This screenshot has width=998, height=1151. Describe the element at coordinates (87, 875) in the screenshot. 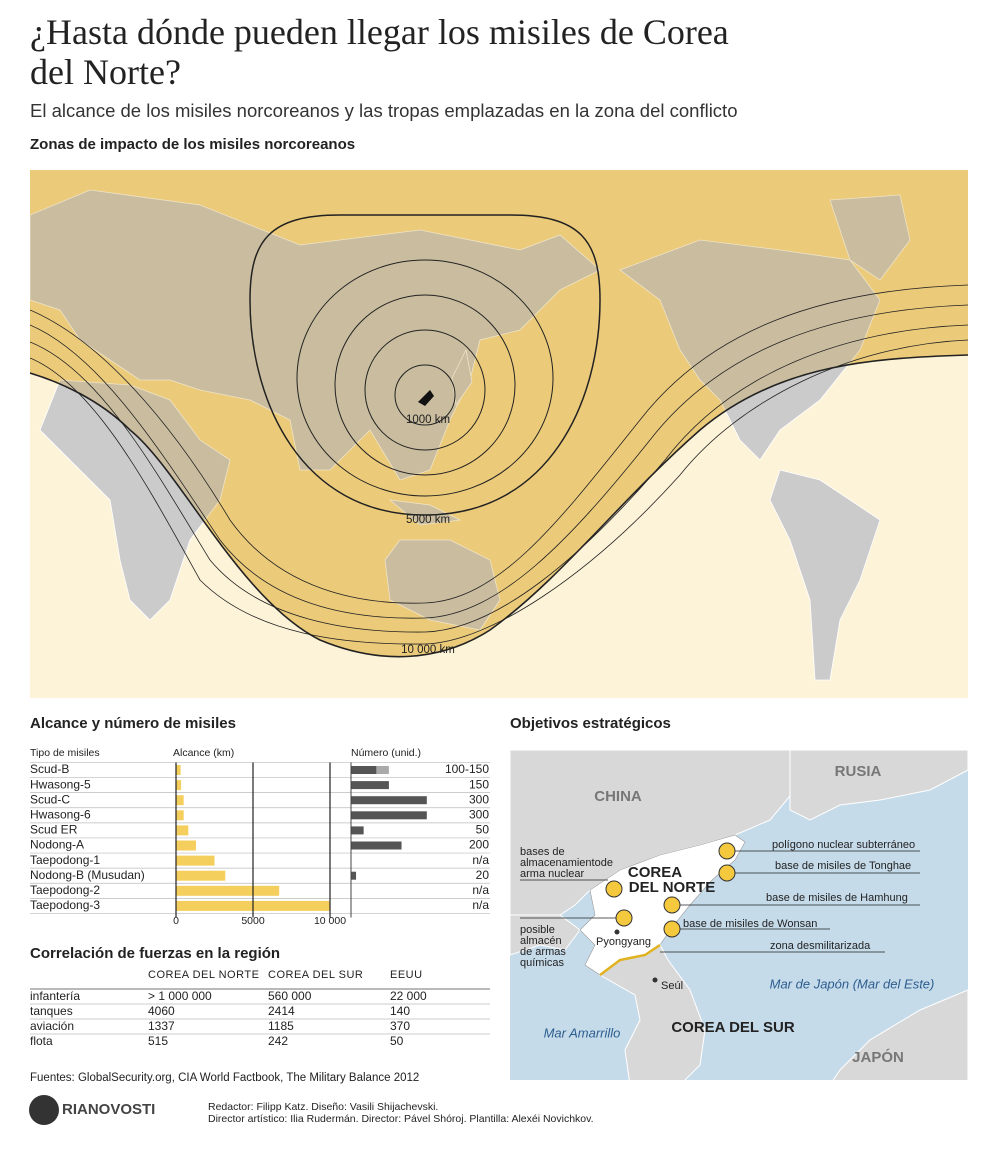

I see `category-label: Nodong-B (Musudan)` at that location.